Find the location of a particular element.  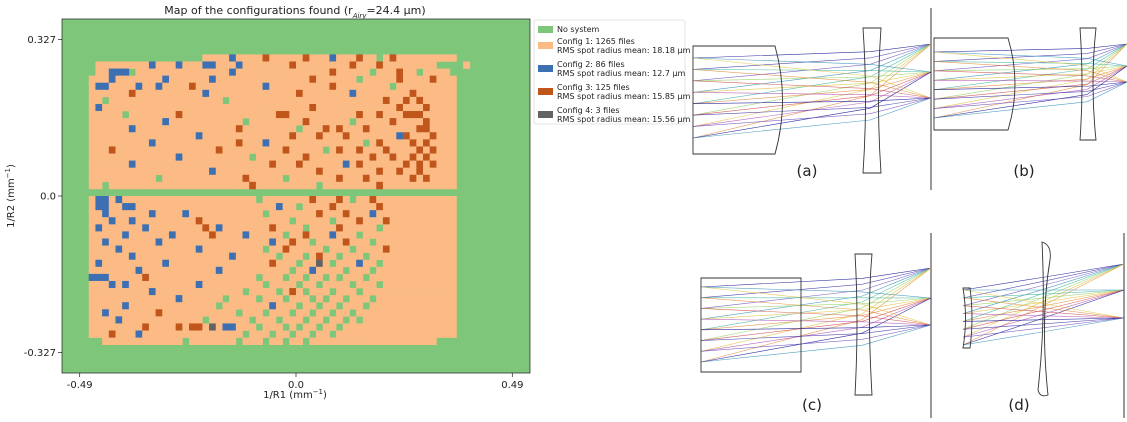

lens-element is located at coordinates (1088, 84).